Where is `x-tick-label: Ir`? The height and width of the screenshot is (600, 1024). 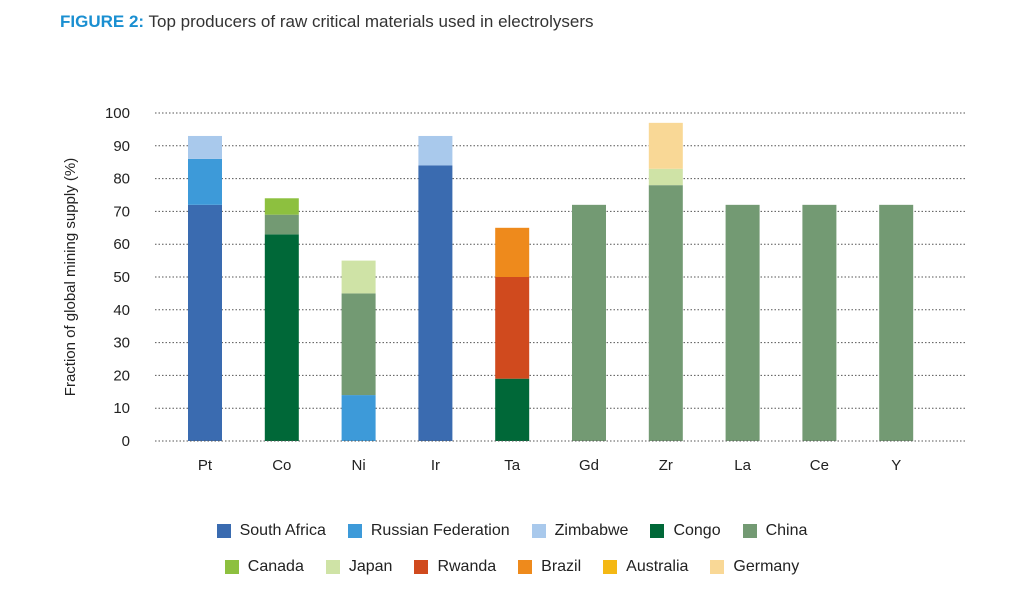 x-tick-label: Ir is located at coordinates (435, 465).